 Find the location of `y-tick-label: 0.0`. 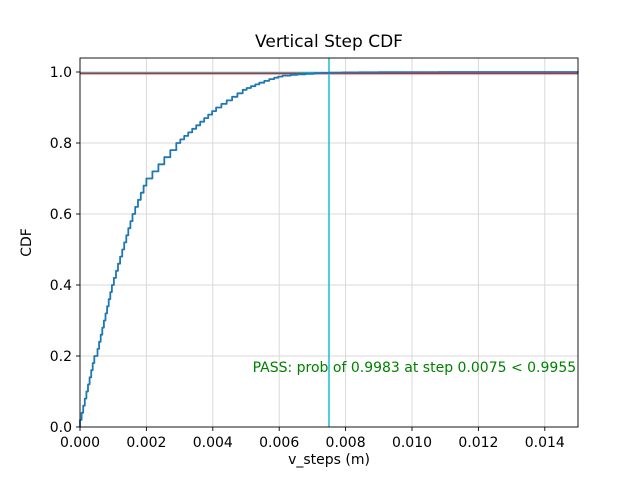

y-tick-label: 0.0 is located at coordinates (61, 428).